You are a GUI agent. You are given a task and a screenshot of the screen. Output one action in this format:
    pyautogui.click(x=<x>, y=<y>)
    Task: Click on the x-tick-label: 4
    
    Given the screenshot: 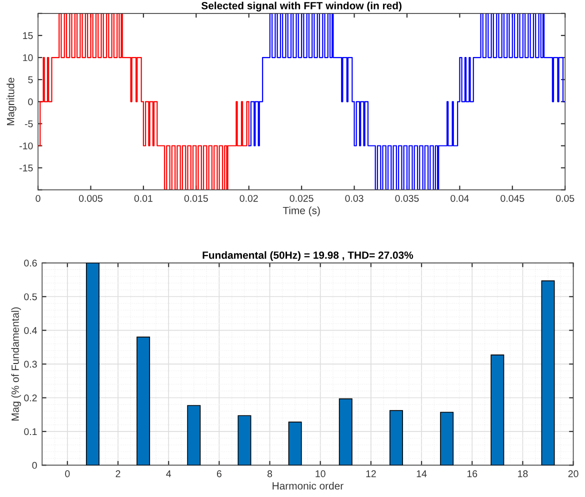 What is the action you would take?
    pyautogui.click(x=169, y=474)
    